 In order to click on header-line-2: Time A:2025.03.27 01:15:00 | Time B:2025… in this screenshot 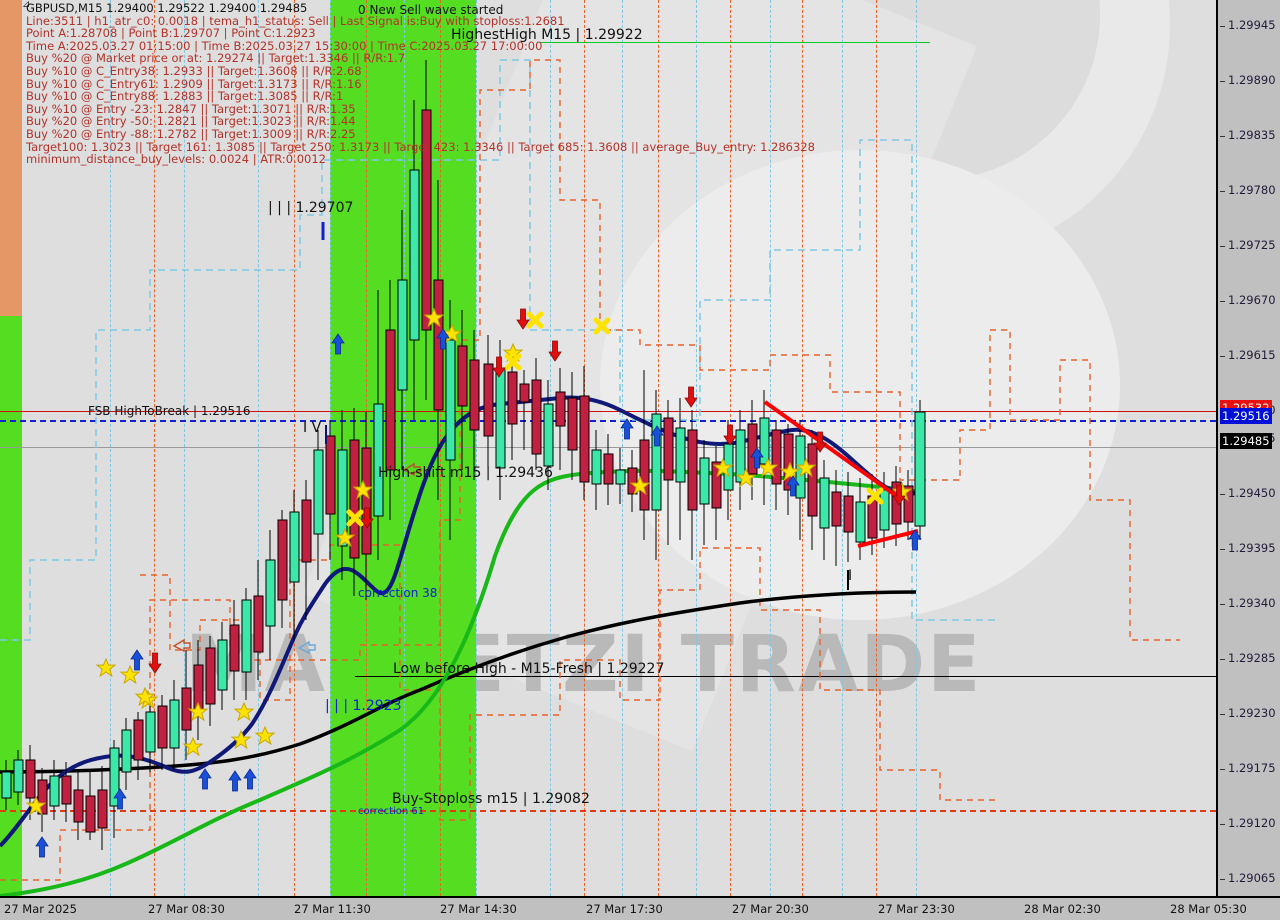, I will do `click(284, 45)`.